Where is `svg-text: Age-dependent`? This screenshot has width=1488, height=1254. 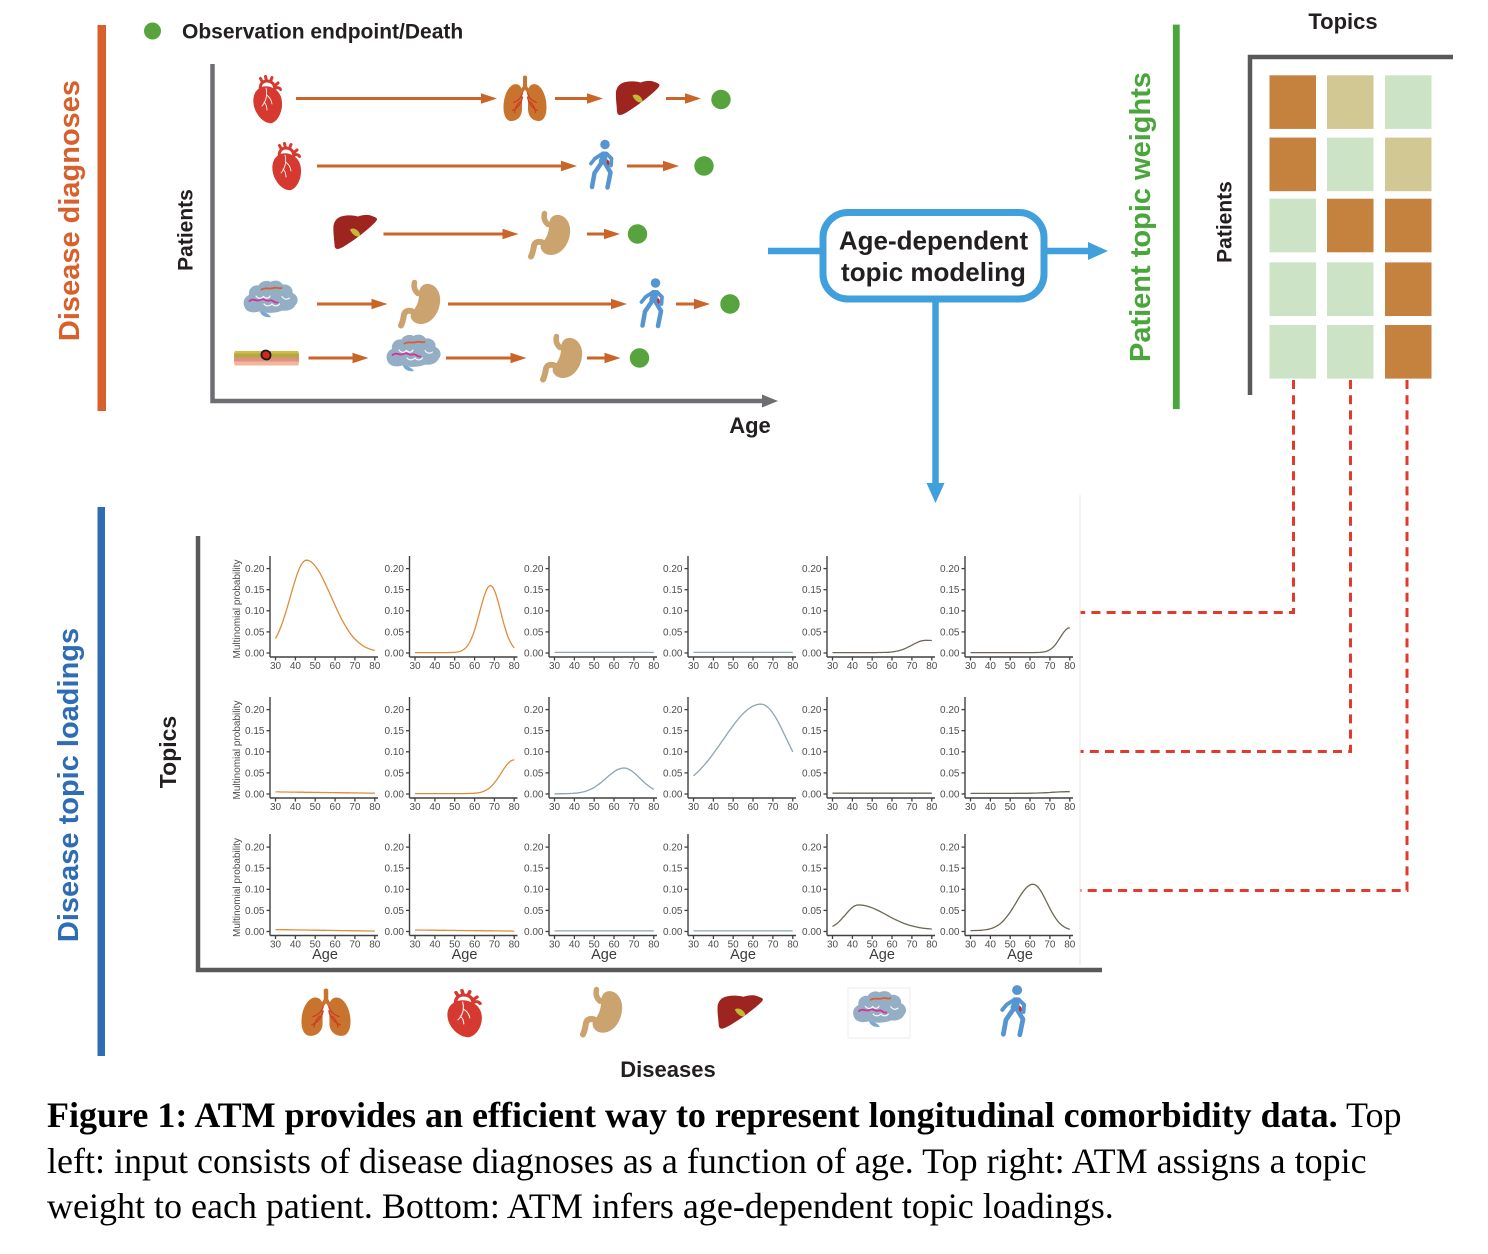
svg-text: Age-dependent is located at coordinates (934, 241).